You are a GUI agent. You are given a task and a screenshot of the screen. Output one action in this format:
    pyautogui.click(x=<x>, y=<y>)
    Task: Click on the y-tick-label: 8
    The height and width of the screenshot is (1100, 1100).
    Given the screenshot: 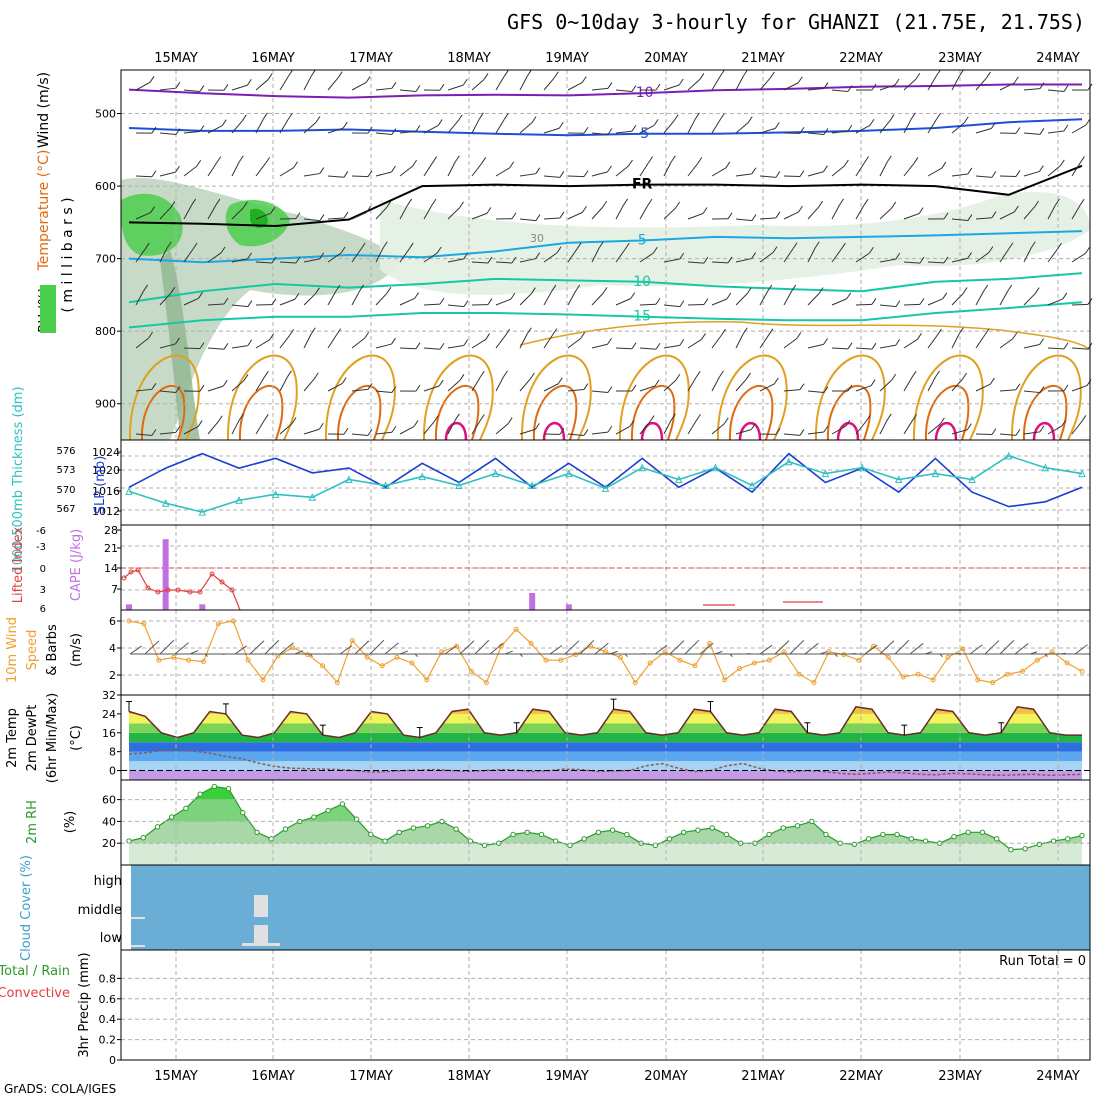 What is the action you would take?
    pyautogui.click(x=112, y=752)
    